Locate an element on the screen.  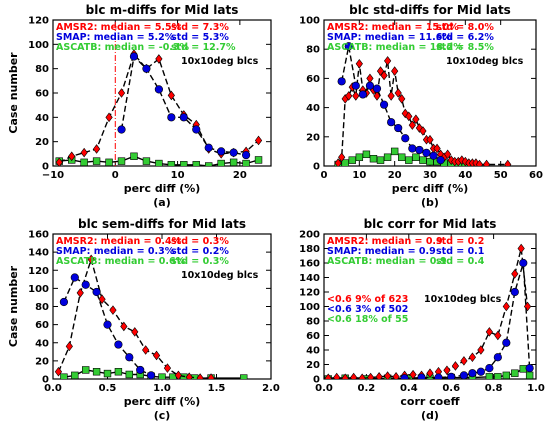
panel-letter: (b) is located at coordinates (430, 202).